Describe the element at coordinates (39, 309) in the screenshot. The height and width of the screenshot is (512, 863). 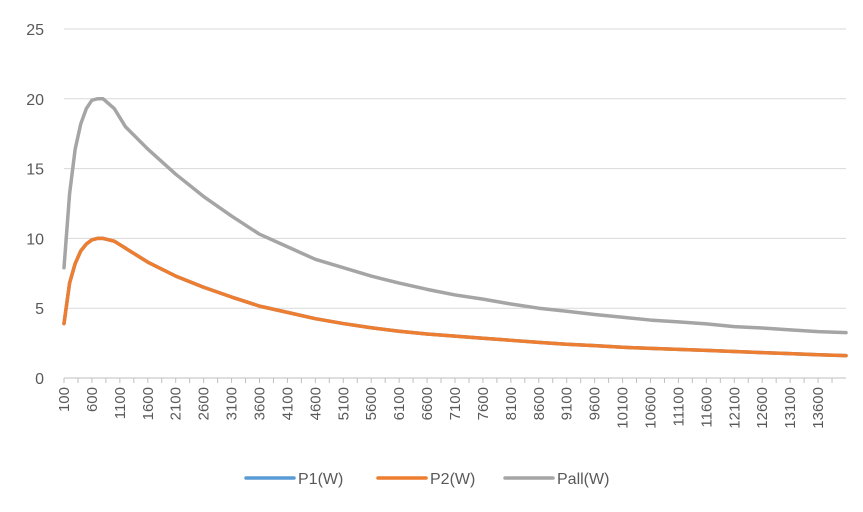
I see `y-tick-label: 5` at that location.